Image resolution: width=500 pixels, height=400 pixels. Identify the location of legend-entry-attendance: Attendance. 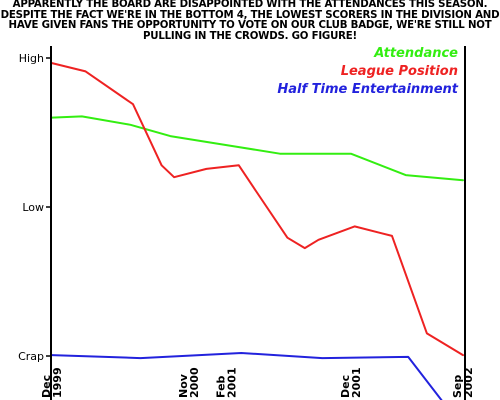
(415, 53).